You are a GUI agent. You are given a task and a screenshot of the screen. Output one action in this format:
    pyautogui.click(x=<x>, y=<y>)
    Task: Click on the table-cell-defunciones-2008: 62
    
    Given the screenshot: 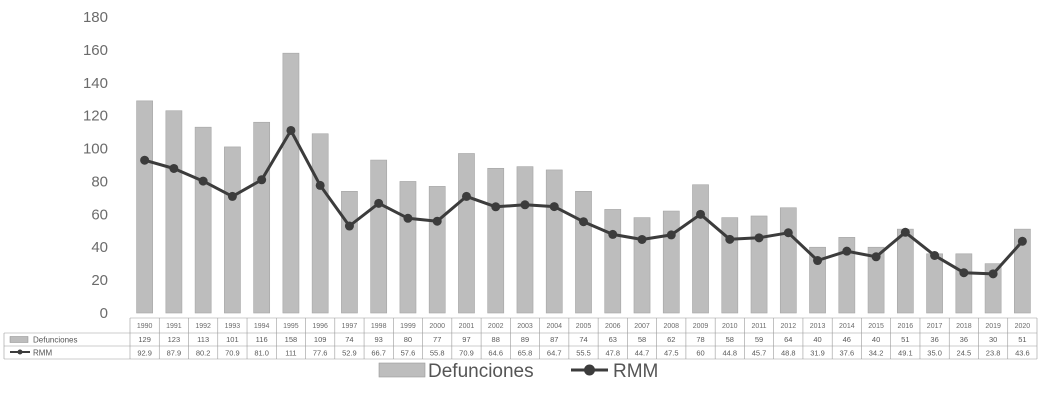 What is the action you would take?
    pyautogui.click(x=671, y=339)
    